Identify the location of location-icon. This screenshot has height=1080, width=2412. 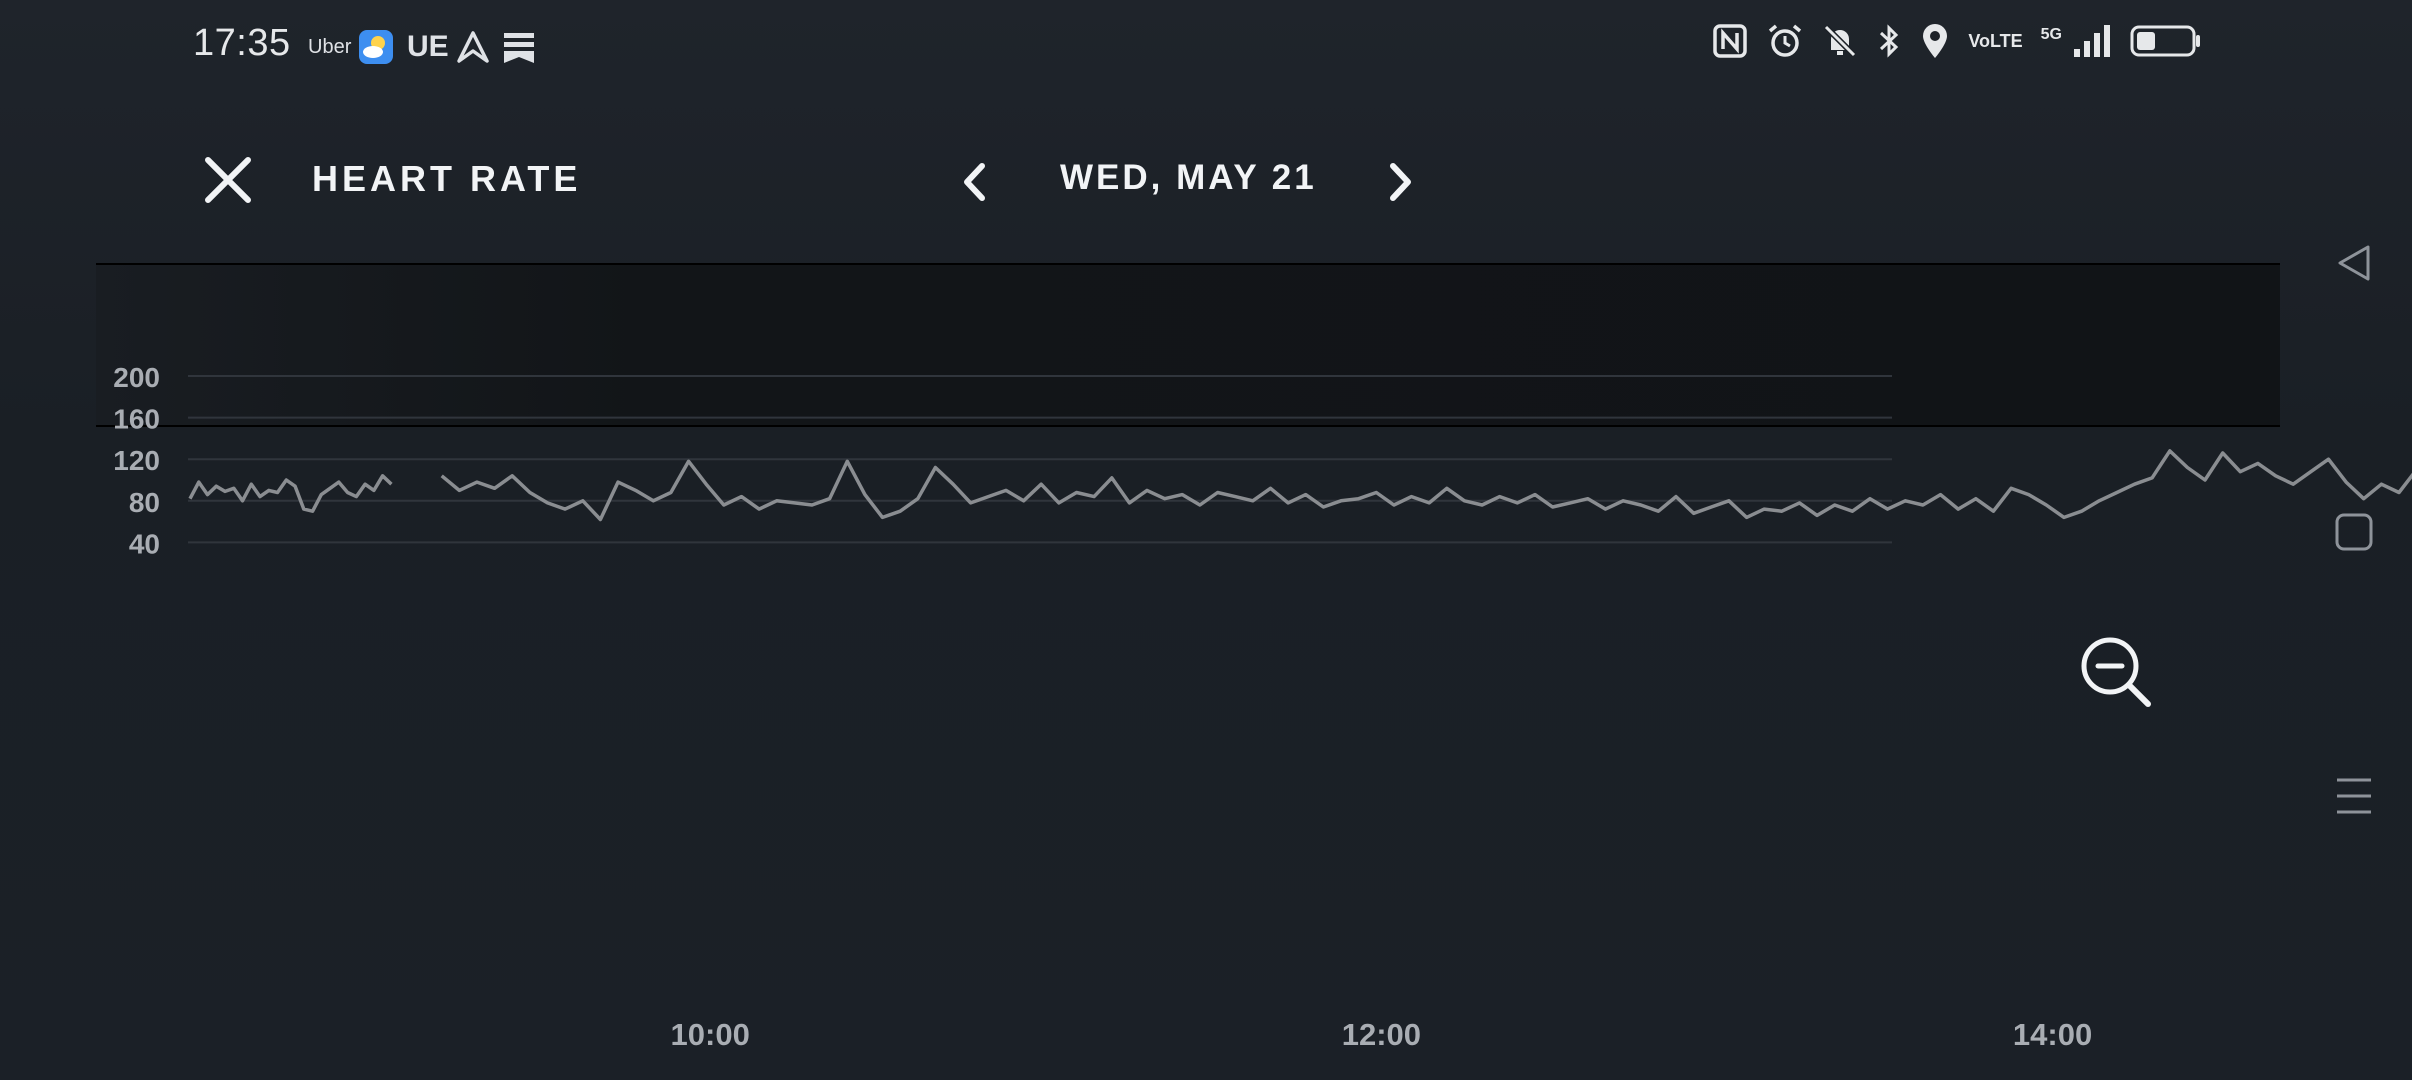
(1935, 41).